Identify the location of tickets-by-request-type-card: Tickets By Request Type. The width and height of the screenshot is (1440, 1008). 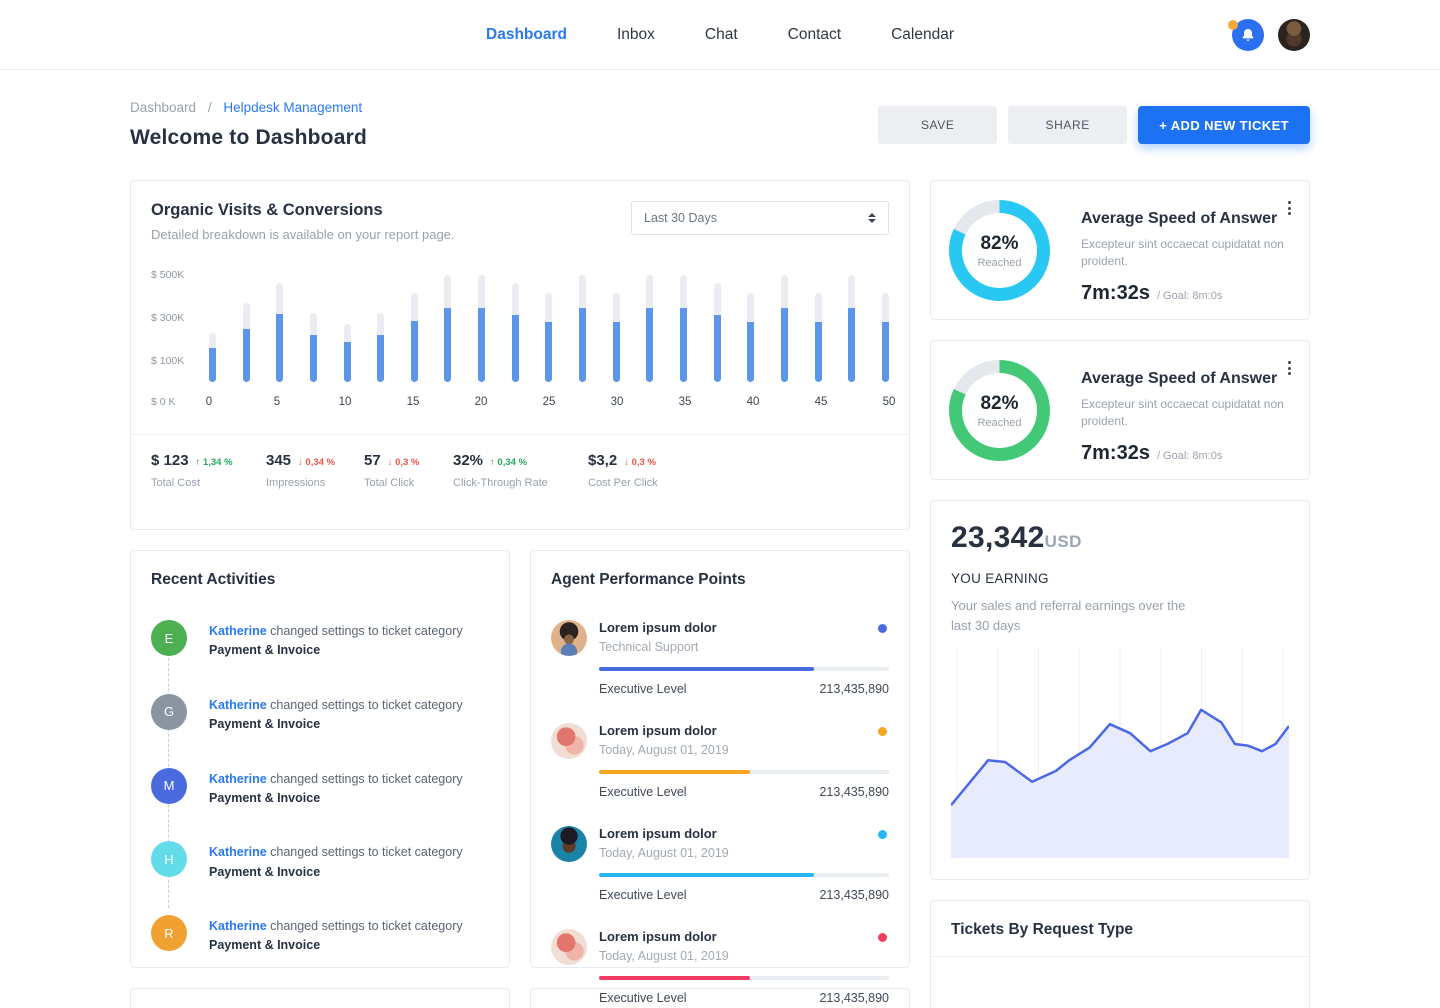
(1120, 954).